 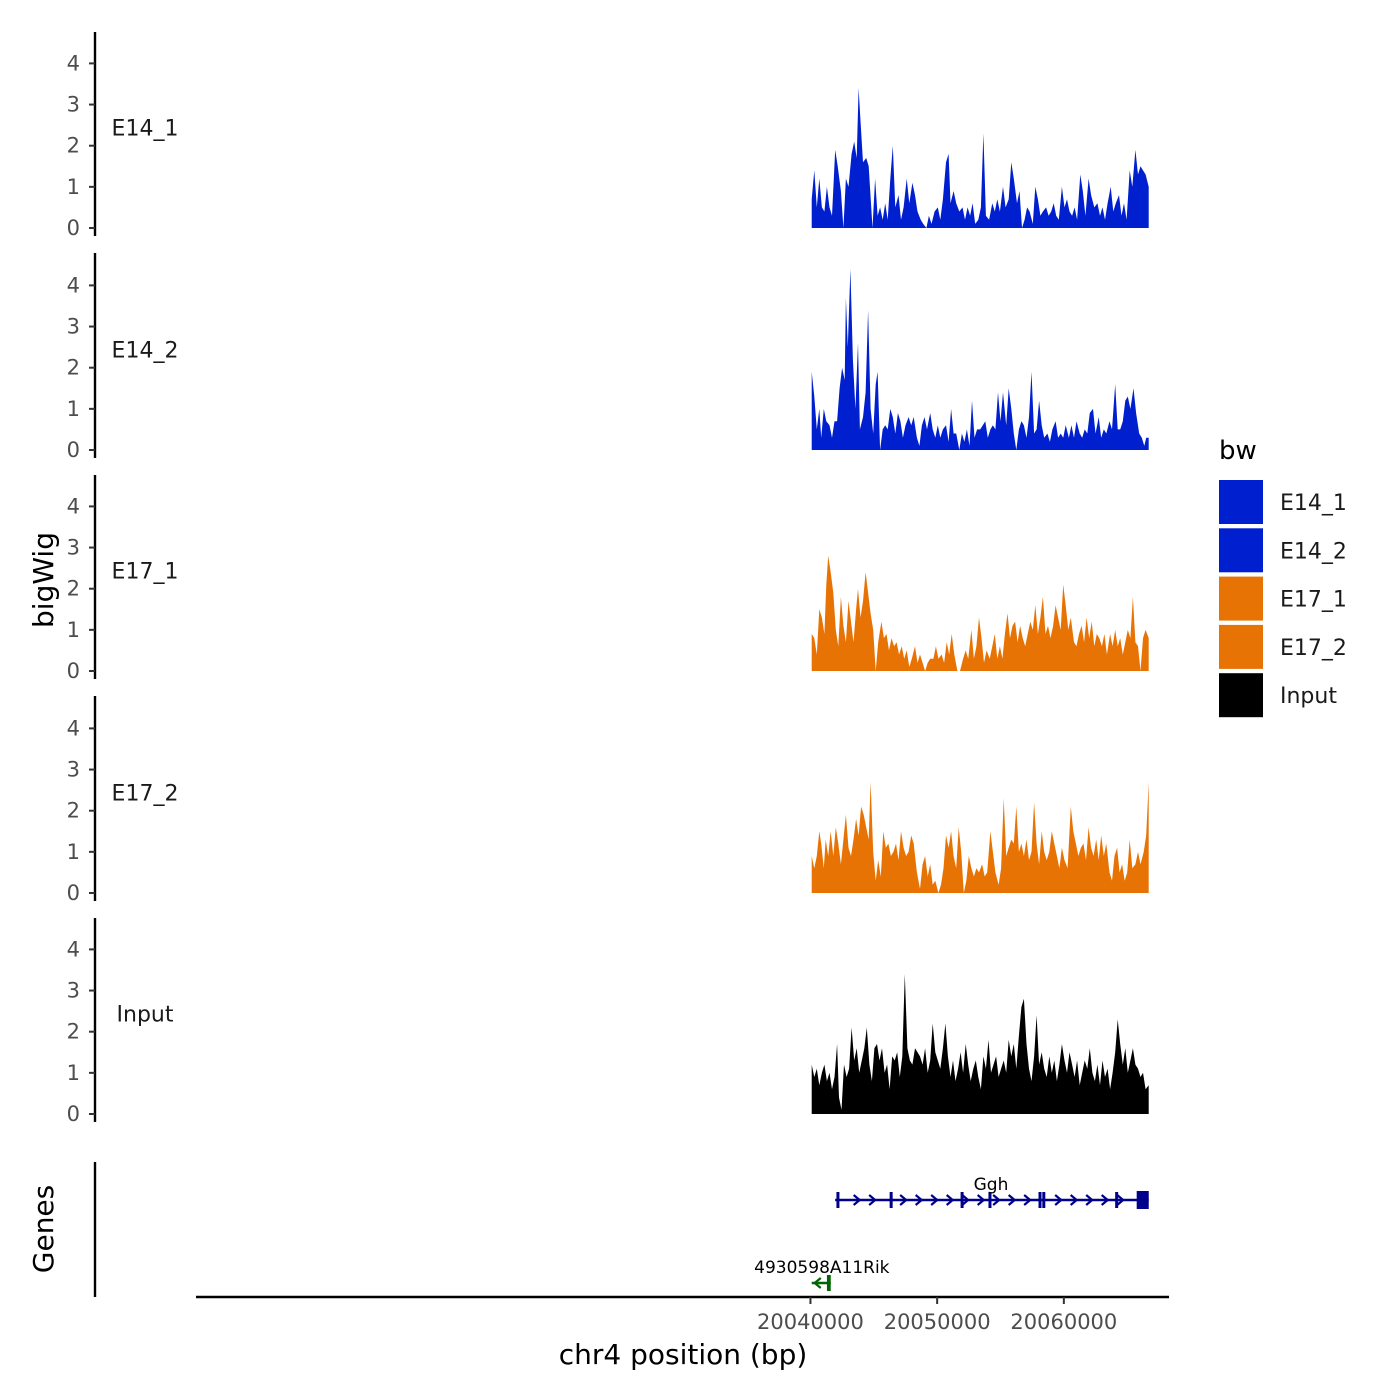 I want to click on panel-e17-1: 0 1 2 3 4 E17_1, so click(x=608, y=579).